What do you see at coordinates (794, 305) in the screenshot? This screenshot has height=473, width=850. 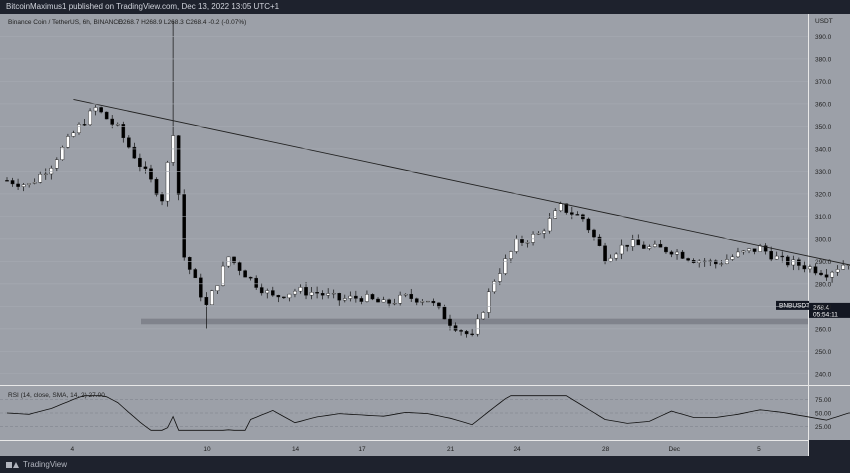 I see `symbol-tag: BNBUSDT` at bounding box center [794, 305].